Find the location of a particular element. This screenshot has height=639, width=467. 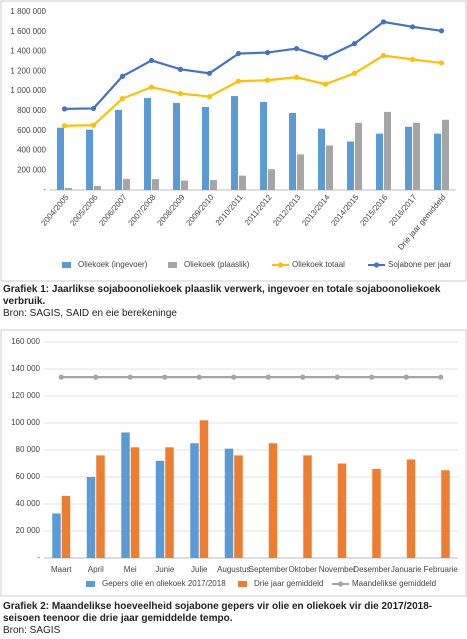

legend-label: Oliekoek (ingevoer) is located at coordinates (113, 264).